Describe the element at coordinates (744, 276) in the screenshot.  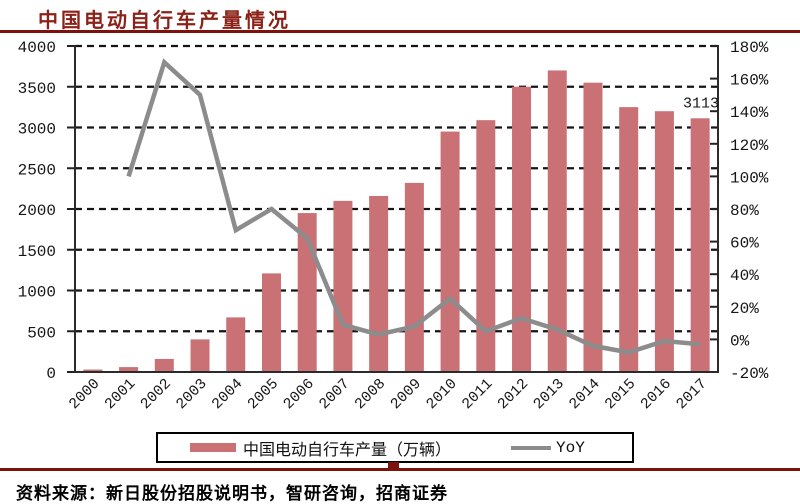
I see `right-axis-tick-label: 40%` at that location.